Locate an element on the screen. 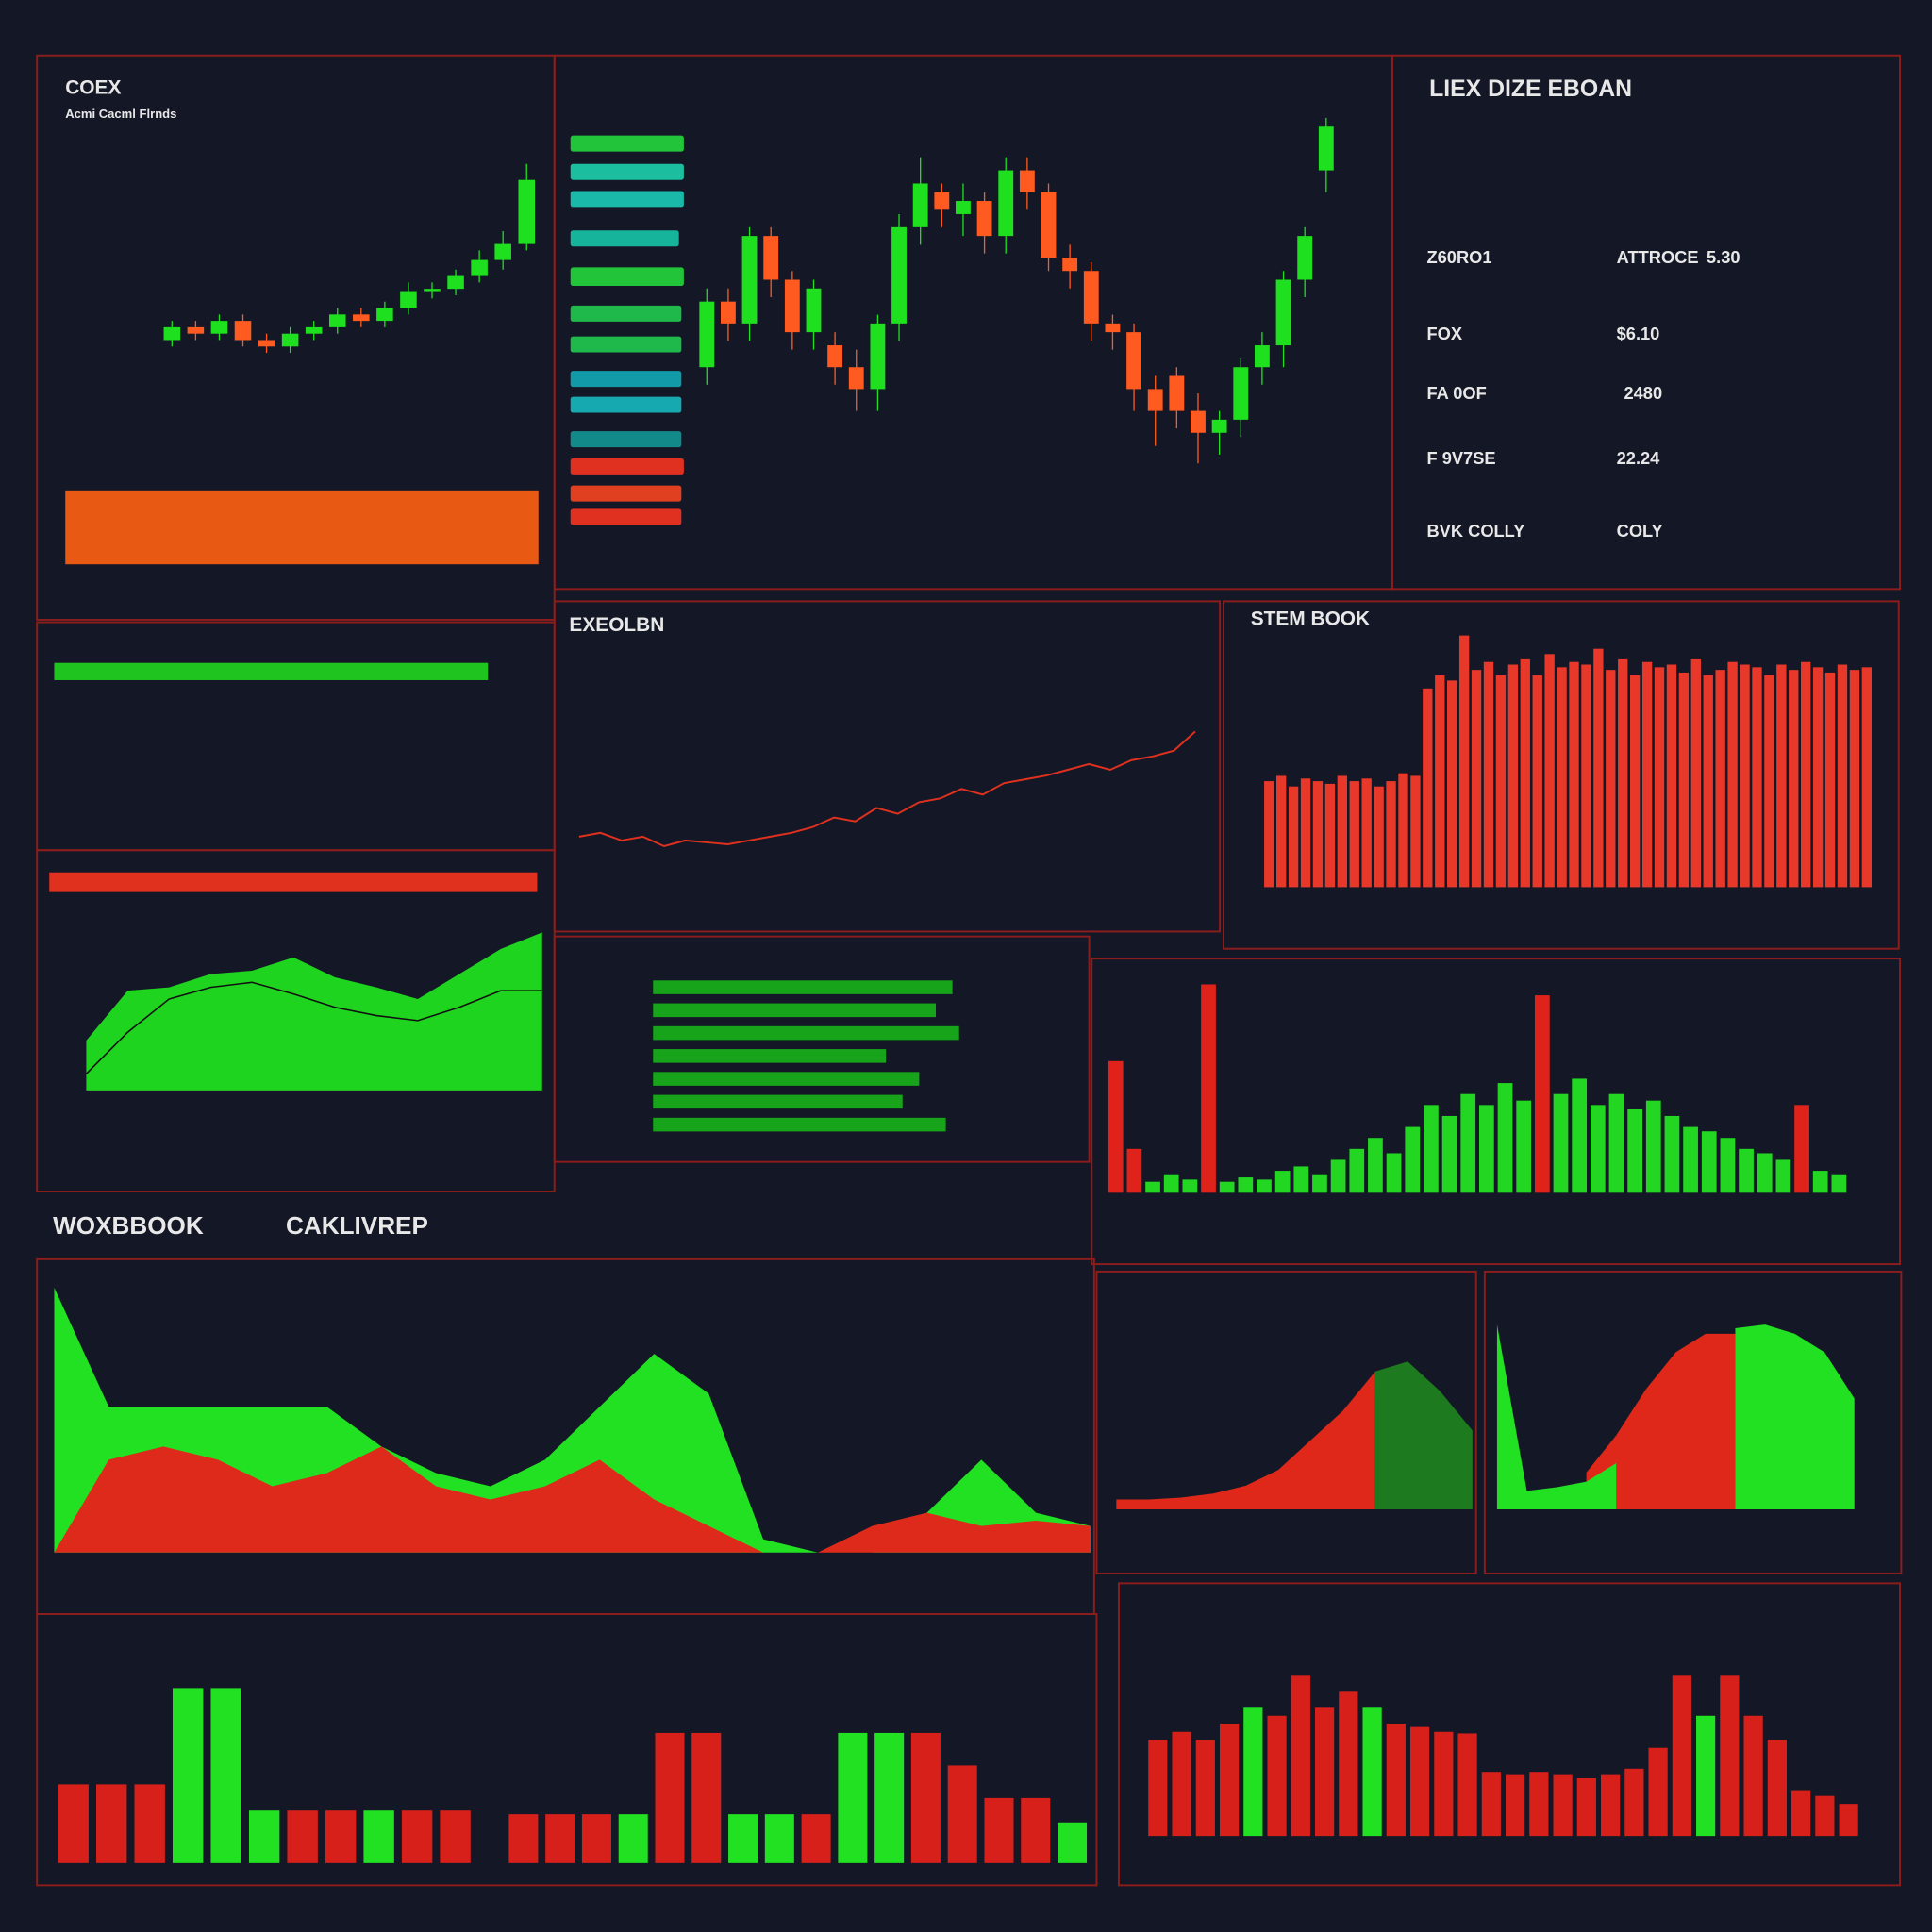  info-title: LIEX DIZE EBOAN is located at coordinates (1530, 89).